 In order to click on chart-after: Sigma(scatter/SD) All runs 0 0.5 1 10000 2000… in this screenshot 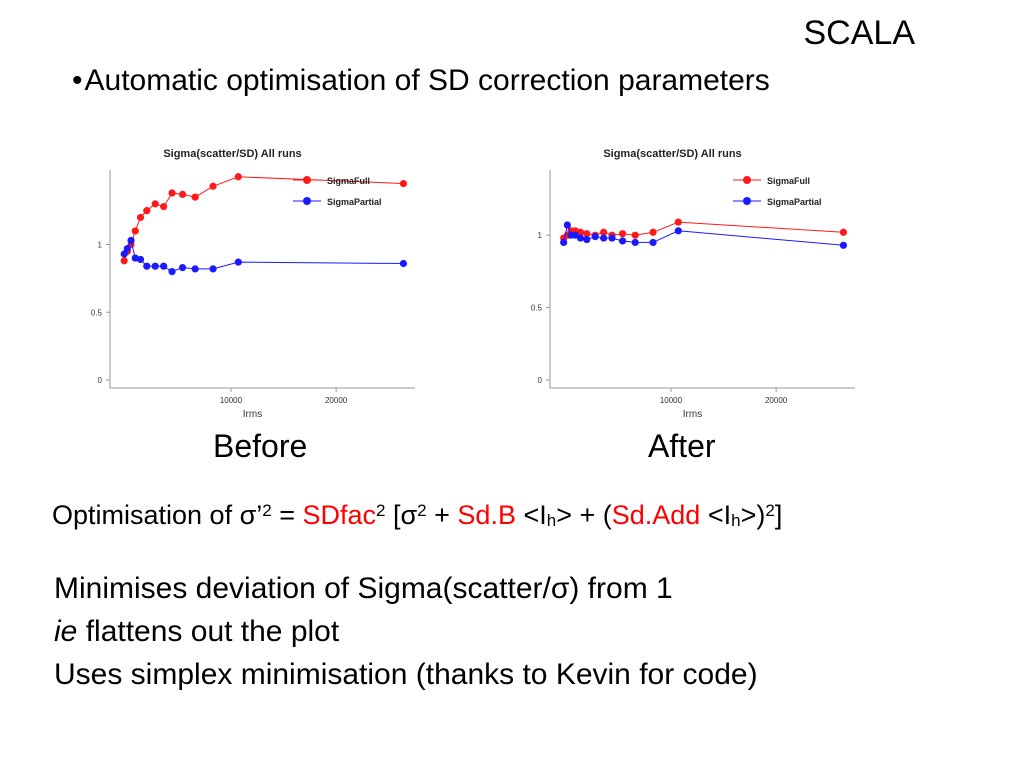, I will do `click(693, 284)`.